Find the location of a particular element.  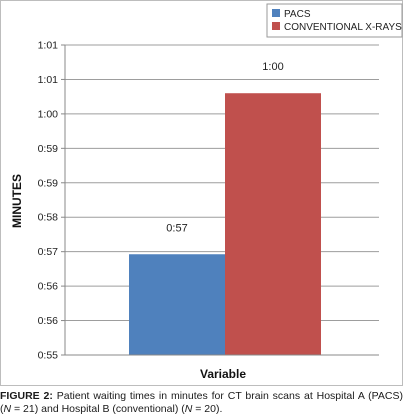

y-tick-label: 0:57 is located at coordinates (48, 252).